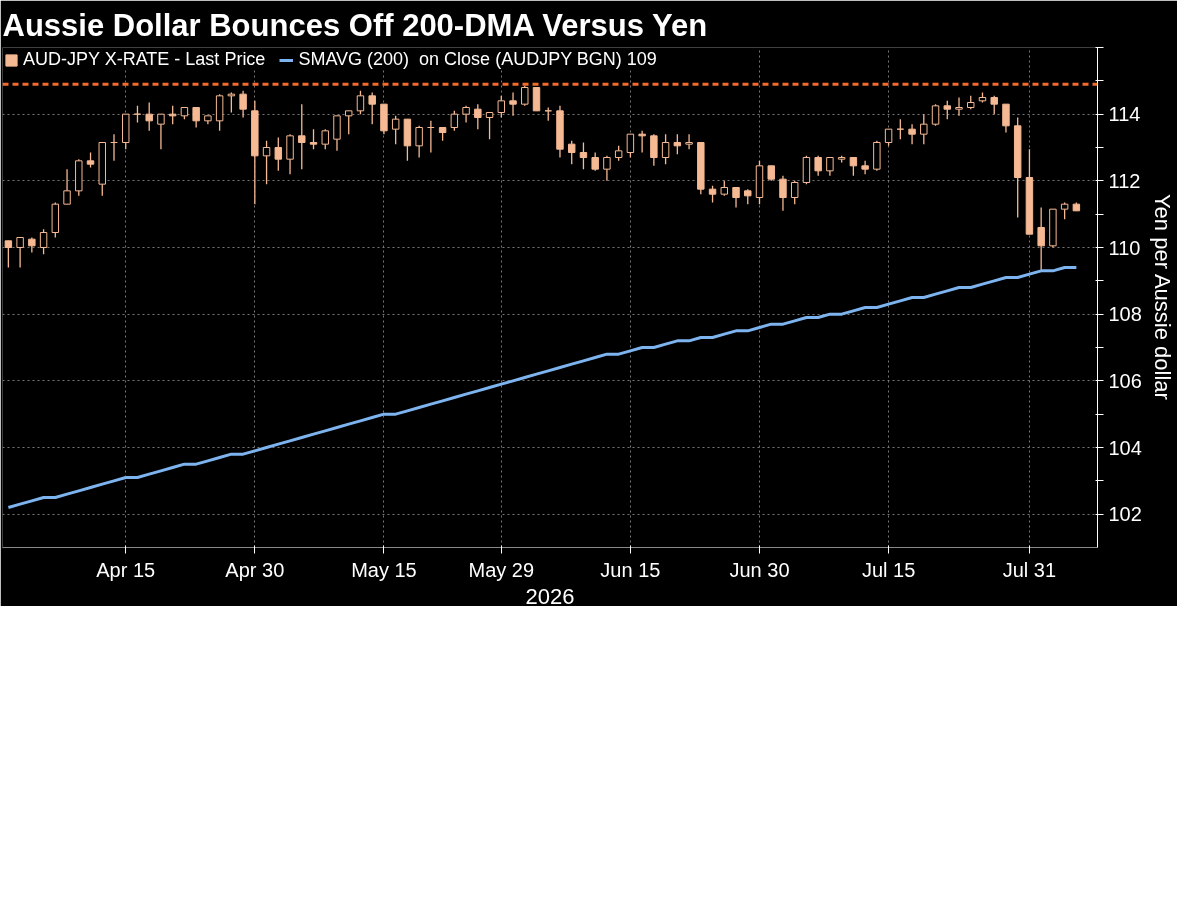  Describe the element at coordinates (1029, 569) in the screenshot. I see `x-tick-label: Jul 31` at that location.